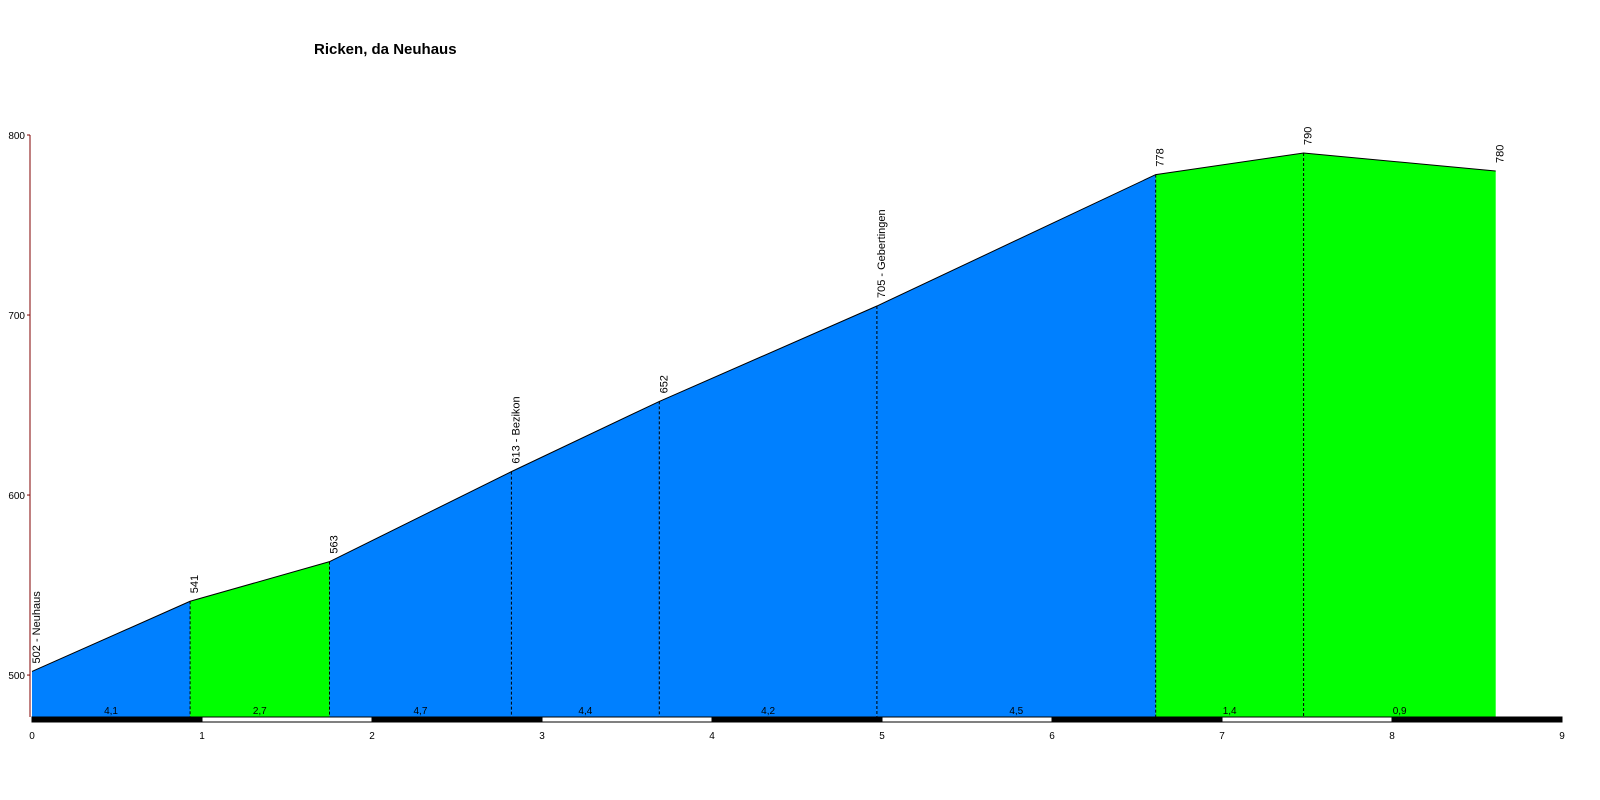 This screenshot has width=1600, height=800. What do you see at coordinates (195, 584) in the screenshot?
I see `point-label: 541` at bounding box center [195, 584].